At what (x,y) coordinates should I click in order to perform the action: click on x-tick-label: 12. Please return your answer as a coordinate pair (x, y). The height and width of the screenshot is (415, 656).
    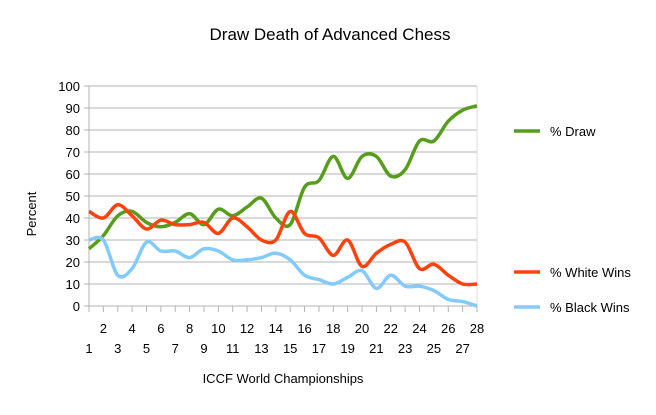
    Looking at the image, I should click on (247, 328).